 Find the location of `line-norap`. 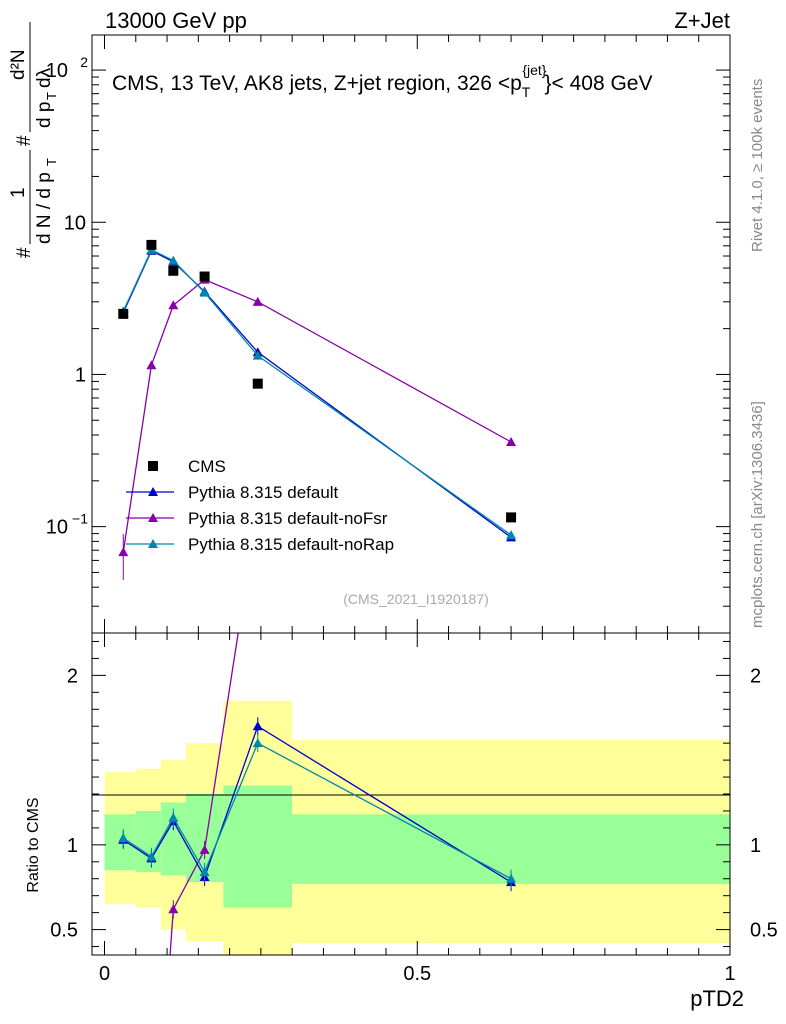

line-norap is located at coordinates (317, 392).